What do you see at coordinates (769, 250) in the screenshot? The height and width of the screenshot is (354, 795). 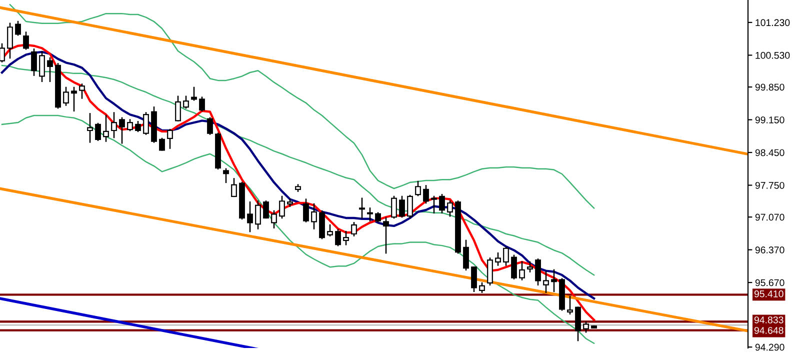 I see `y-tick-label: 96.370` at bounding box center [769, 250].